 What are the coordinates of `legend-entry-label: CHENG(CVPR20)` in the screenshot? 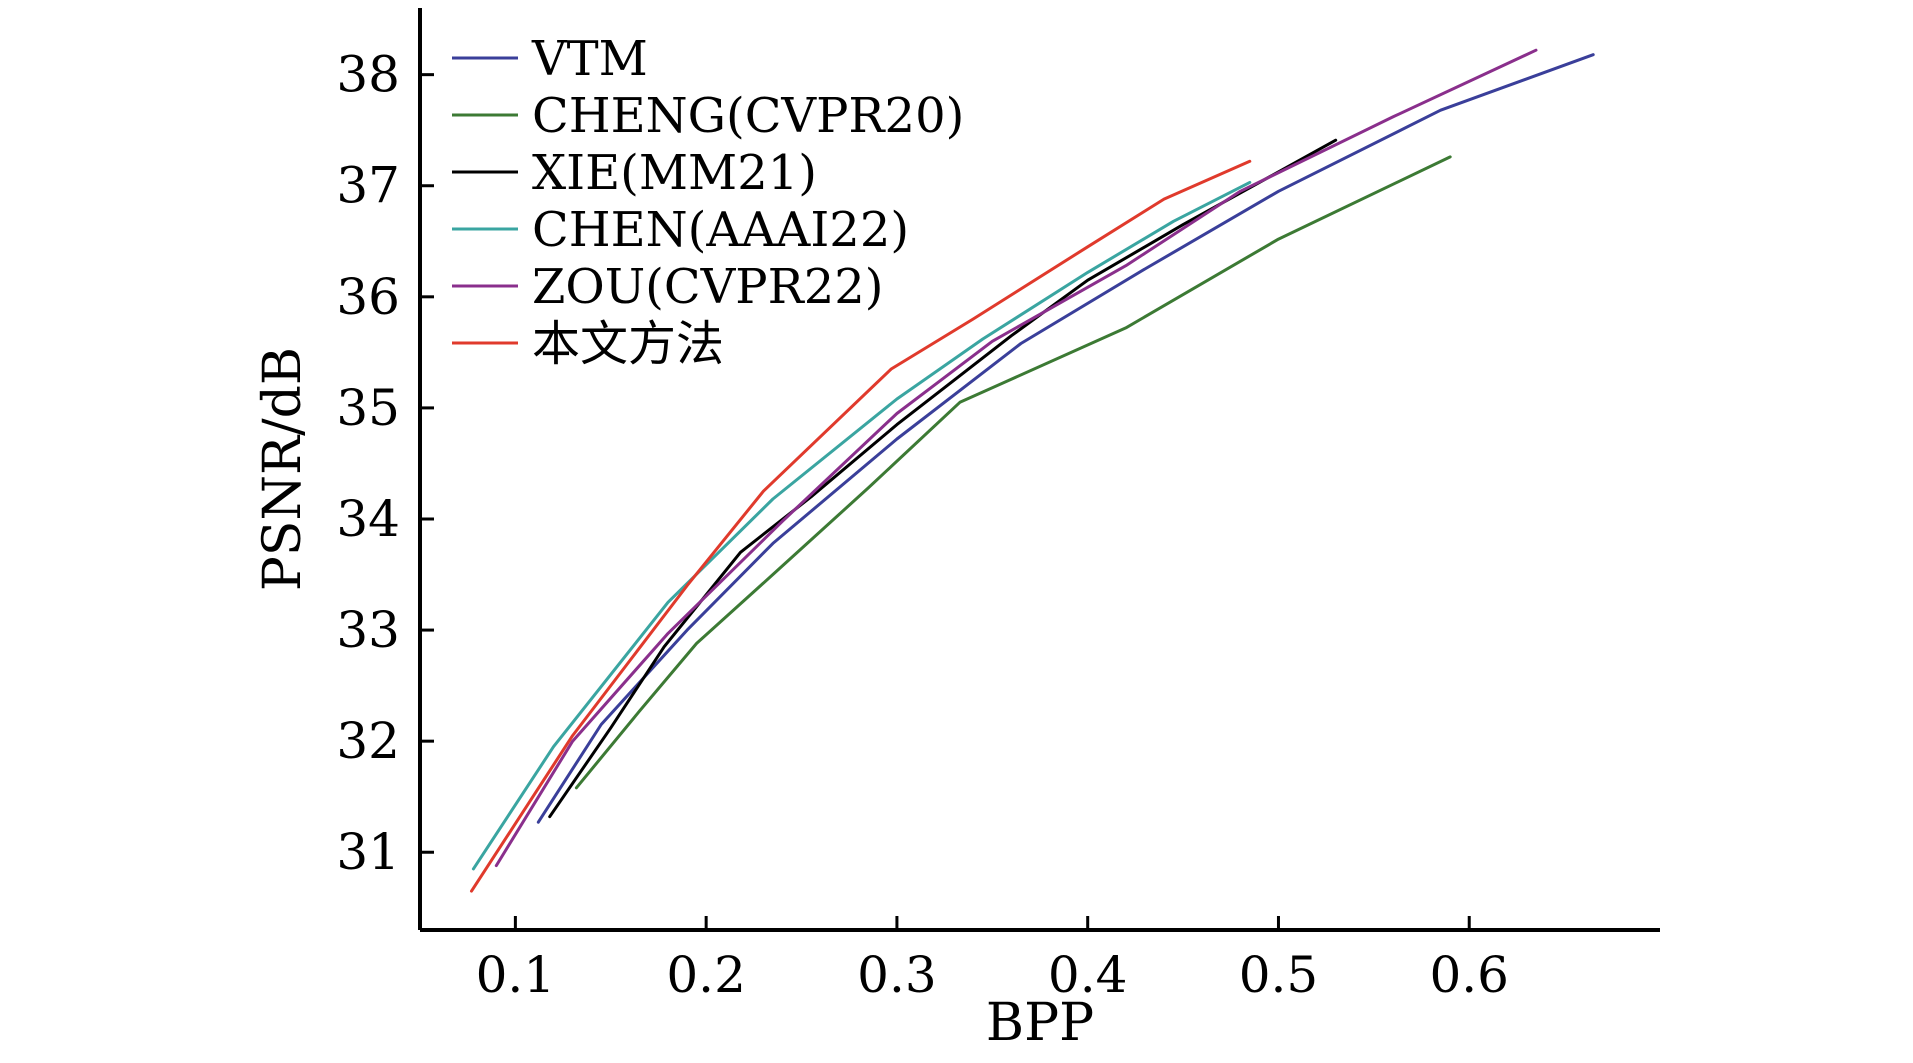 It's located at (748, 116).